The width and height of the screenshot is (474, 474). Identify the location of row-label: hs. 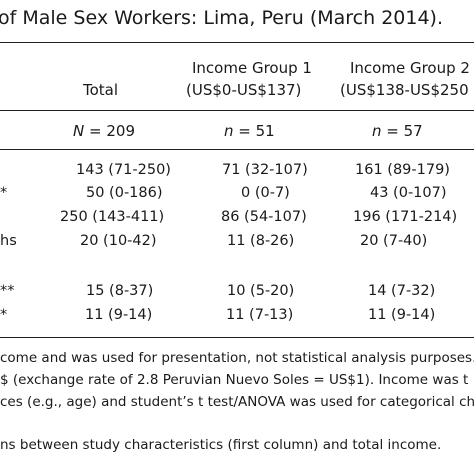
(8, 241).